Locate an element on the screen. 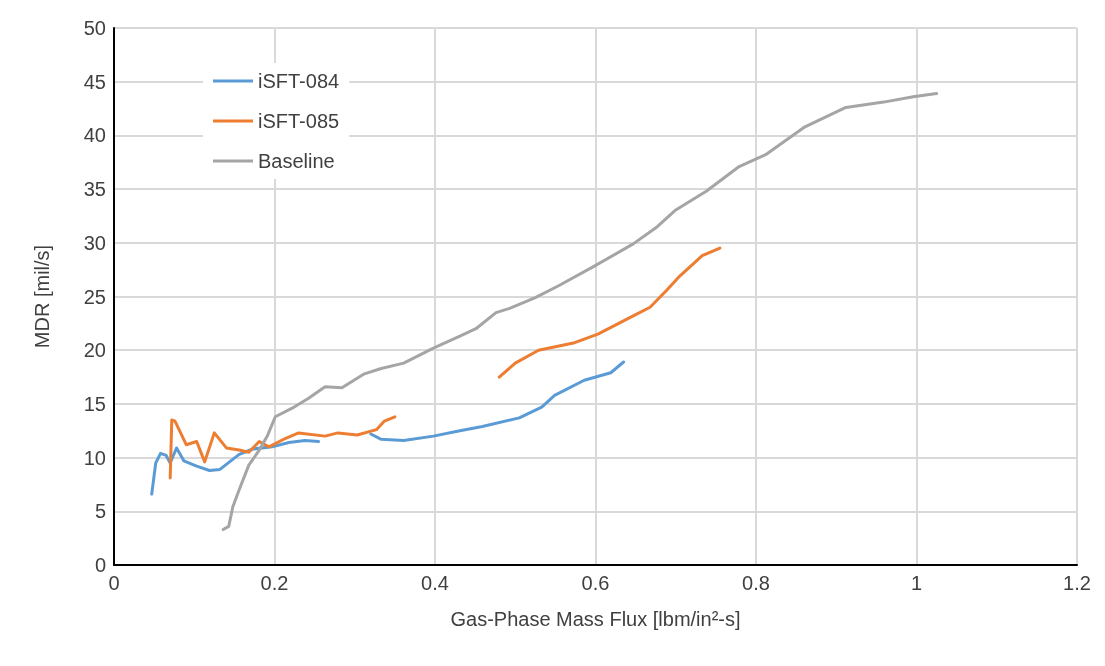 The image size is (1105, 666). y-tick-label: 15 is located at coordinates (94, 403).